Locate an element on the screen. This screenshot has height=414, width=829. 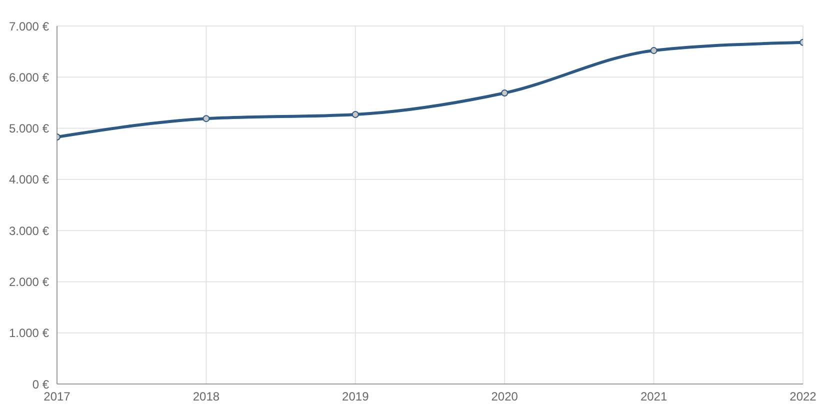
y-tick-label: 0 € is located at coordinates (41, 384).